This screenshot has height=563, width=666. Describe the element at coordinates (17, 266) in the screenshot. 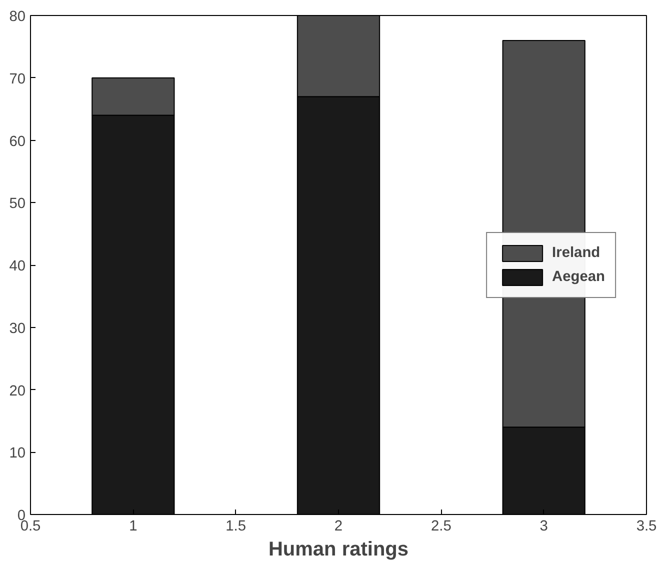

I see `y-tick-label: 40` at that location.